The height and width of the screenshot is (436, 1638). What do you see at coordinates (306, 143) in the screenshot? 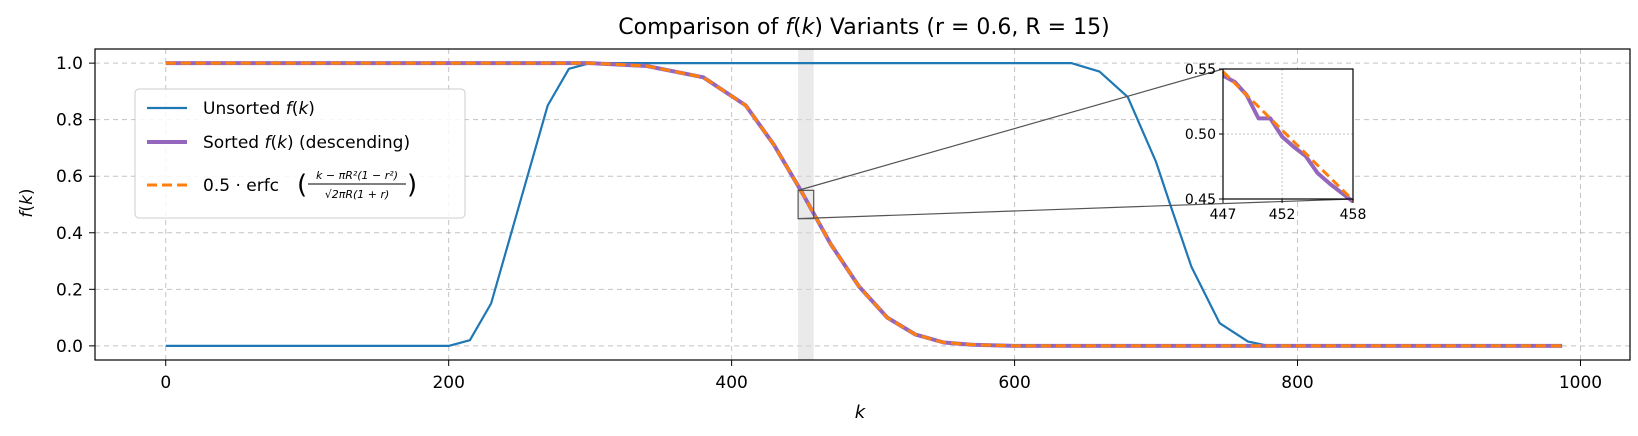
I see `legend-label-sorted: Sorted f(k) (descending)` at bounding box center [306, 143].